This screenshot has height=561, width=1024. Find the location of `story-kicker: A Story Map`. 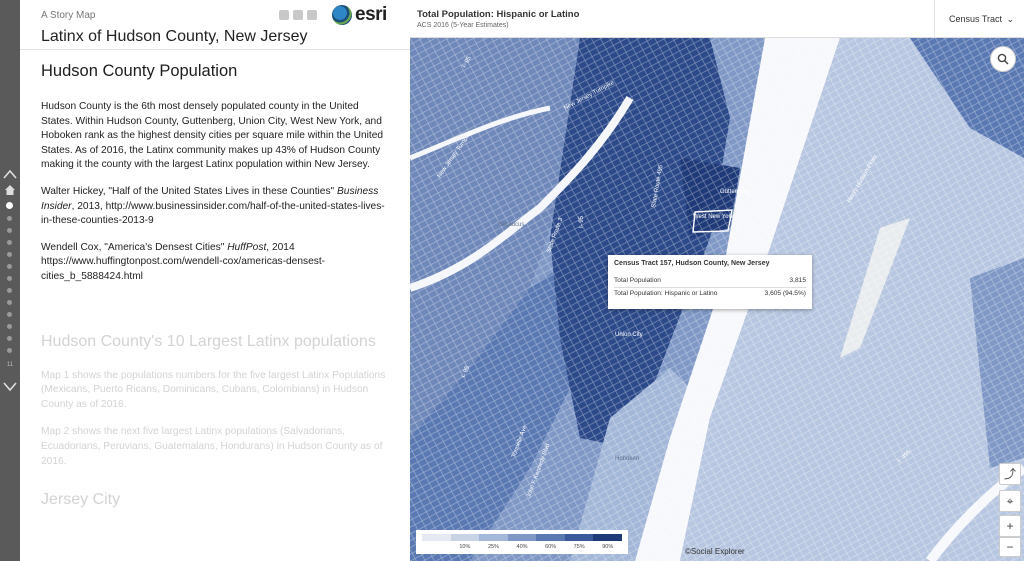

story-kicker: A Story Map is located at coordinates (68, 15).